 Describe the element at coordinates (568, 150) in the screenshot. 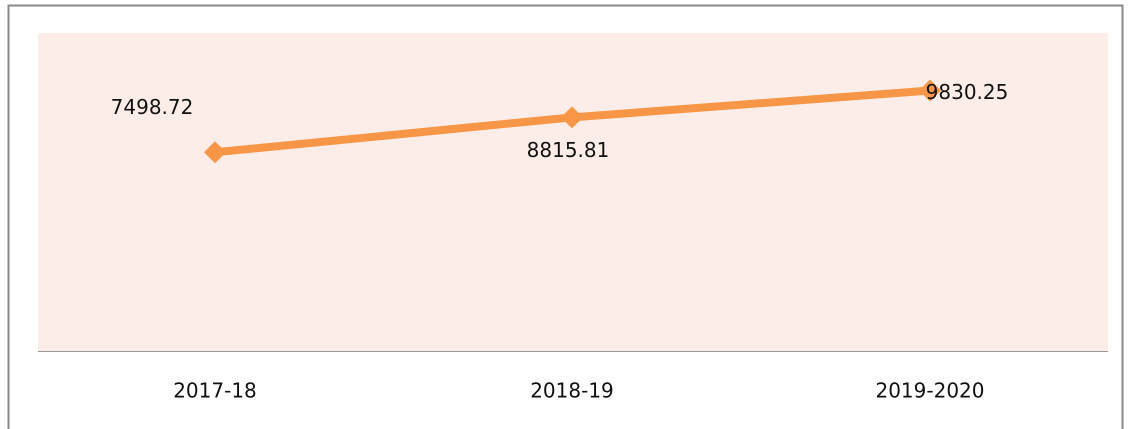

I see `data-label: 8815.81` at that location.